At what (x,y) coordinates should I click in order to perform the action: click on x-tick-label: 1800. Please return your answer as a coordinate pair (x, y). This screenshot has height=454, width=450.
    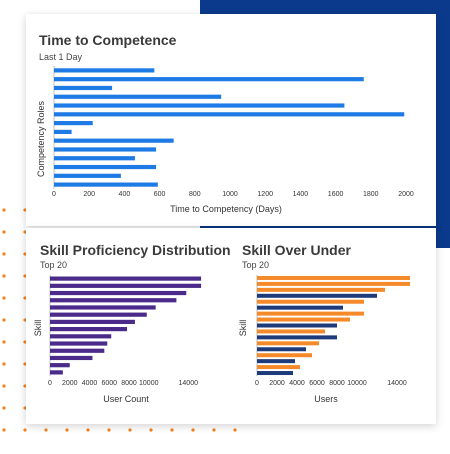
    Looking at the image, I should click on (371, 194).